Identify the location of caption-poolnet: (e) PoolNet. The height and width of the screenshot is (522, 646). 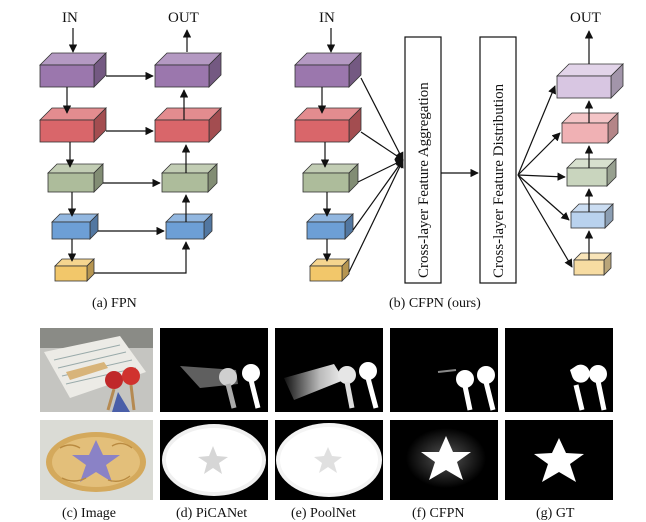
(323, 513).